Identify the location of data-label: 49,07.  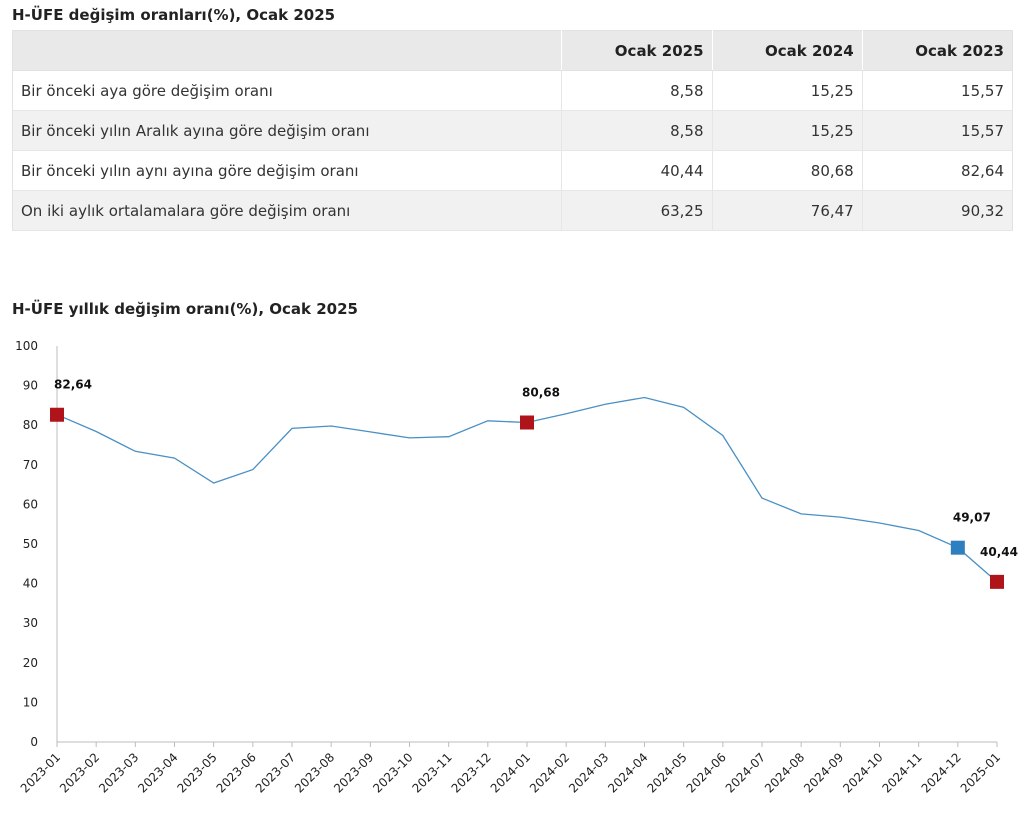
(972, 518).